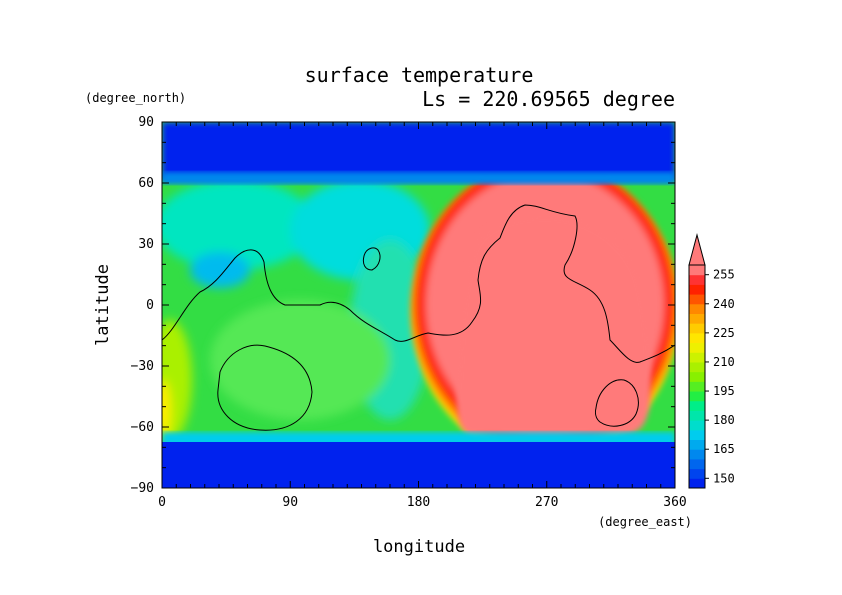  I want to click on x-tick-label: 0, so click(162, 502).